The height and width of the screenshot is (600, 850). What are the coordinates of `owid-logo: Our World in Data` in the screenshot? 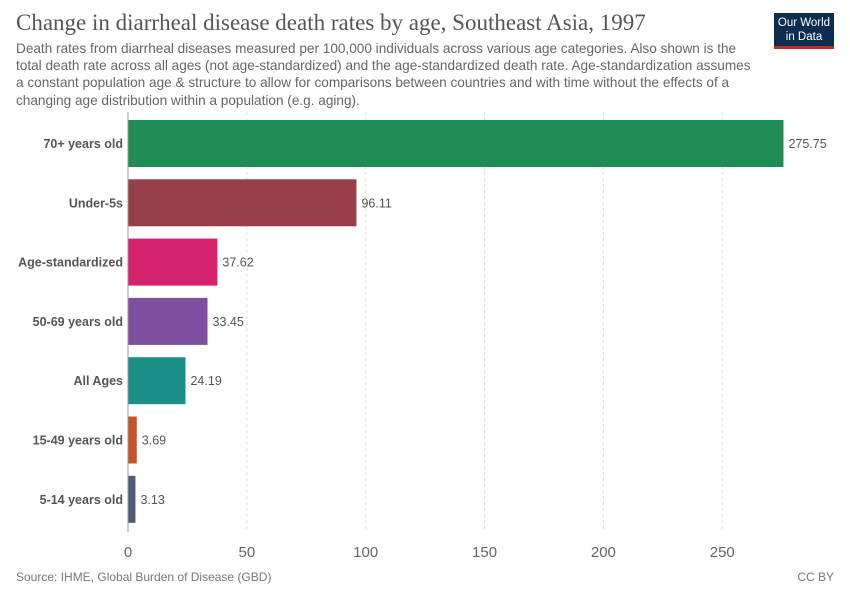 It's located at (804, 31).